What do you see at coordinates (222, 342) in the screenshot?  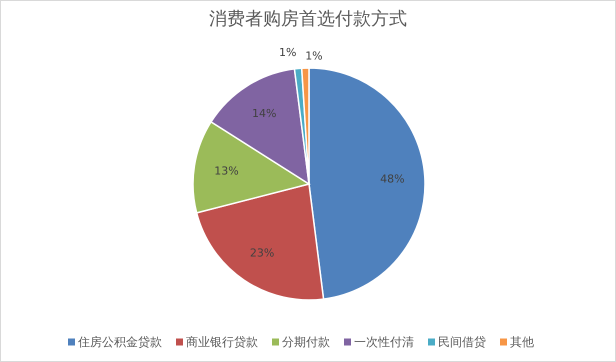 I see `legend-label: 商业银行贷款` at bounding box center [222, 342].